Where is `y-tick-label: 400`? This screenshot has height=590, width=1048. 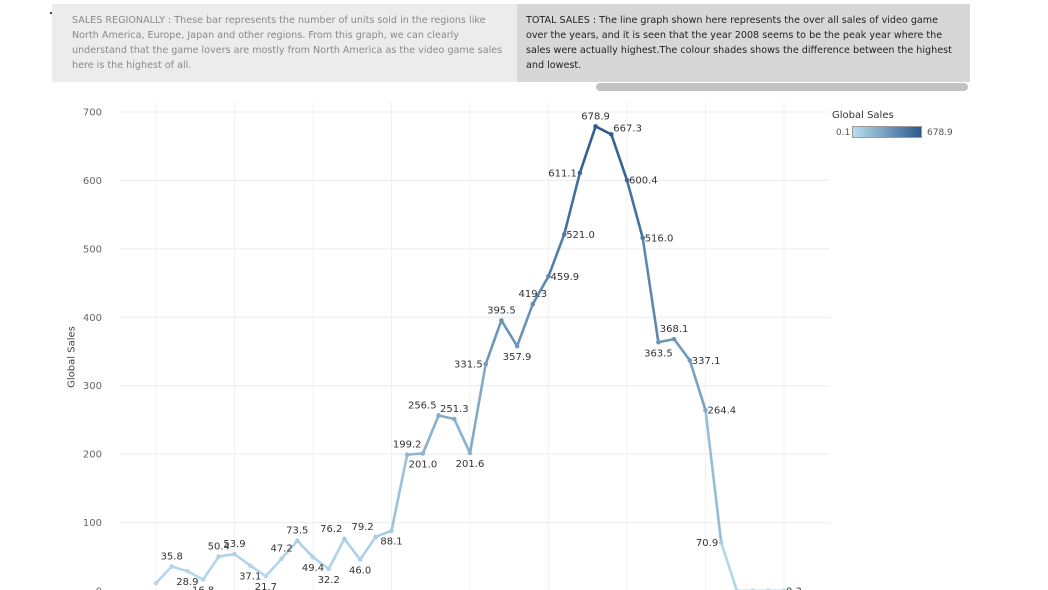 y-tick-label: 400 is located at coordinates (92, 318).